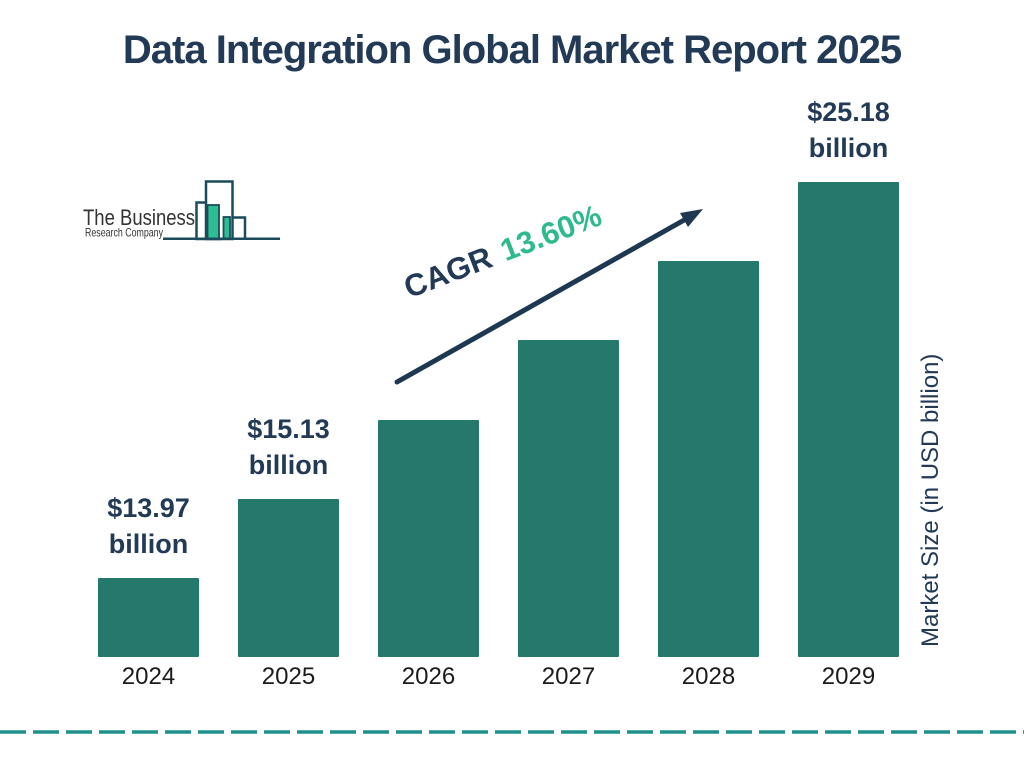 This screenshot has height=768, width=1024. What do you see at coordinates (288, 676) in the screenshot?
I see `x-axis-label-2025: 2025` at bounding box center [288, 676].